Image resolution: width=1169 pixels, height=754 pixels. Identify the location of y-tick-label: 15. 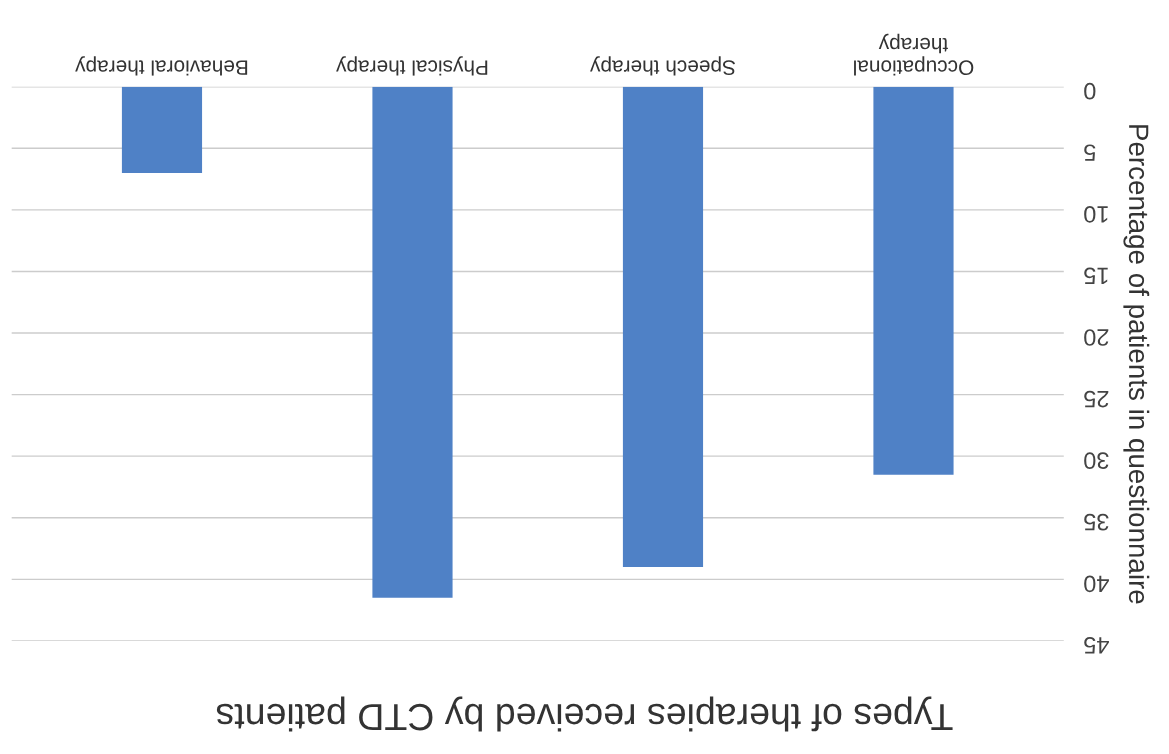
(1096, 276).